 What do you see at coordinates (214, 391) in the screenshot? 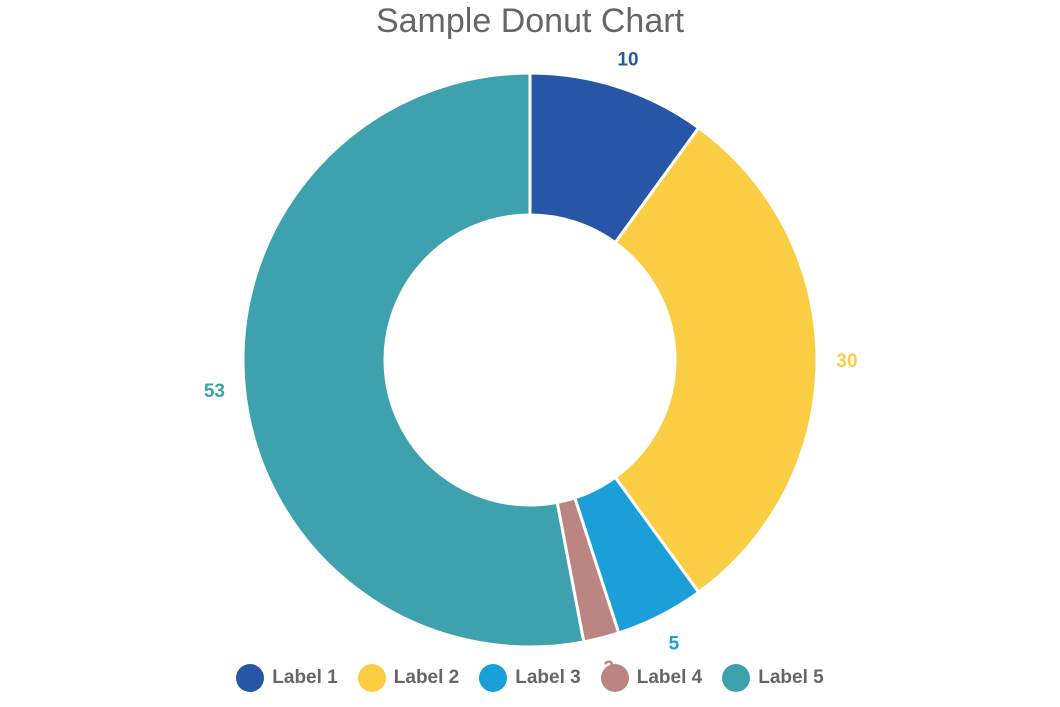
I see `data-label-5: 53` at bounding box center [214, 391].